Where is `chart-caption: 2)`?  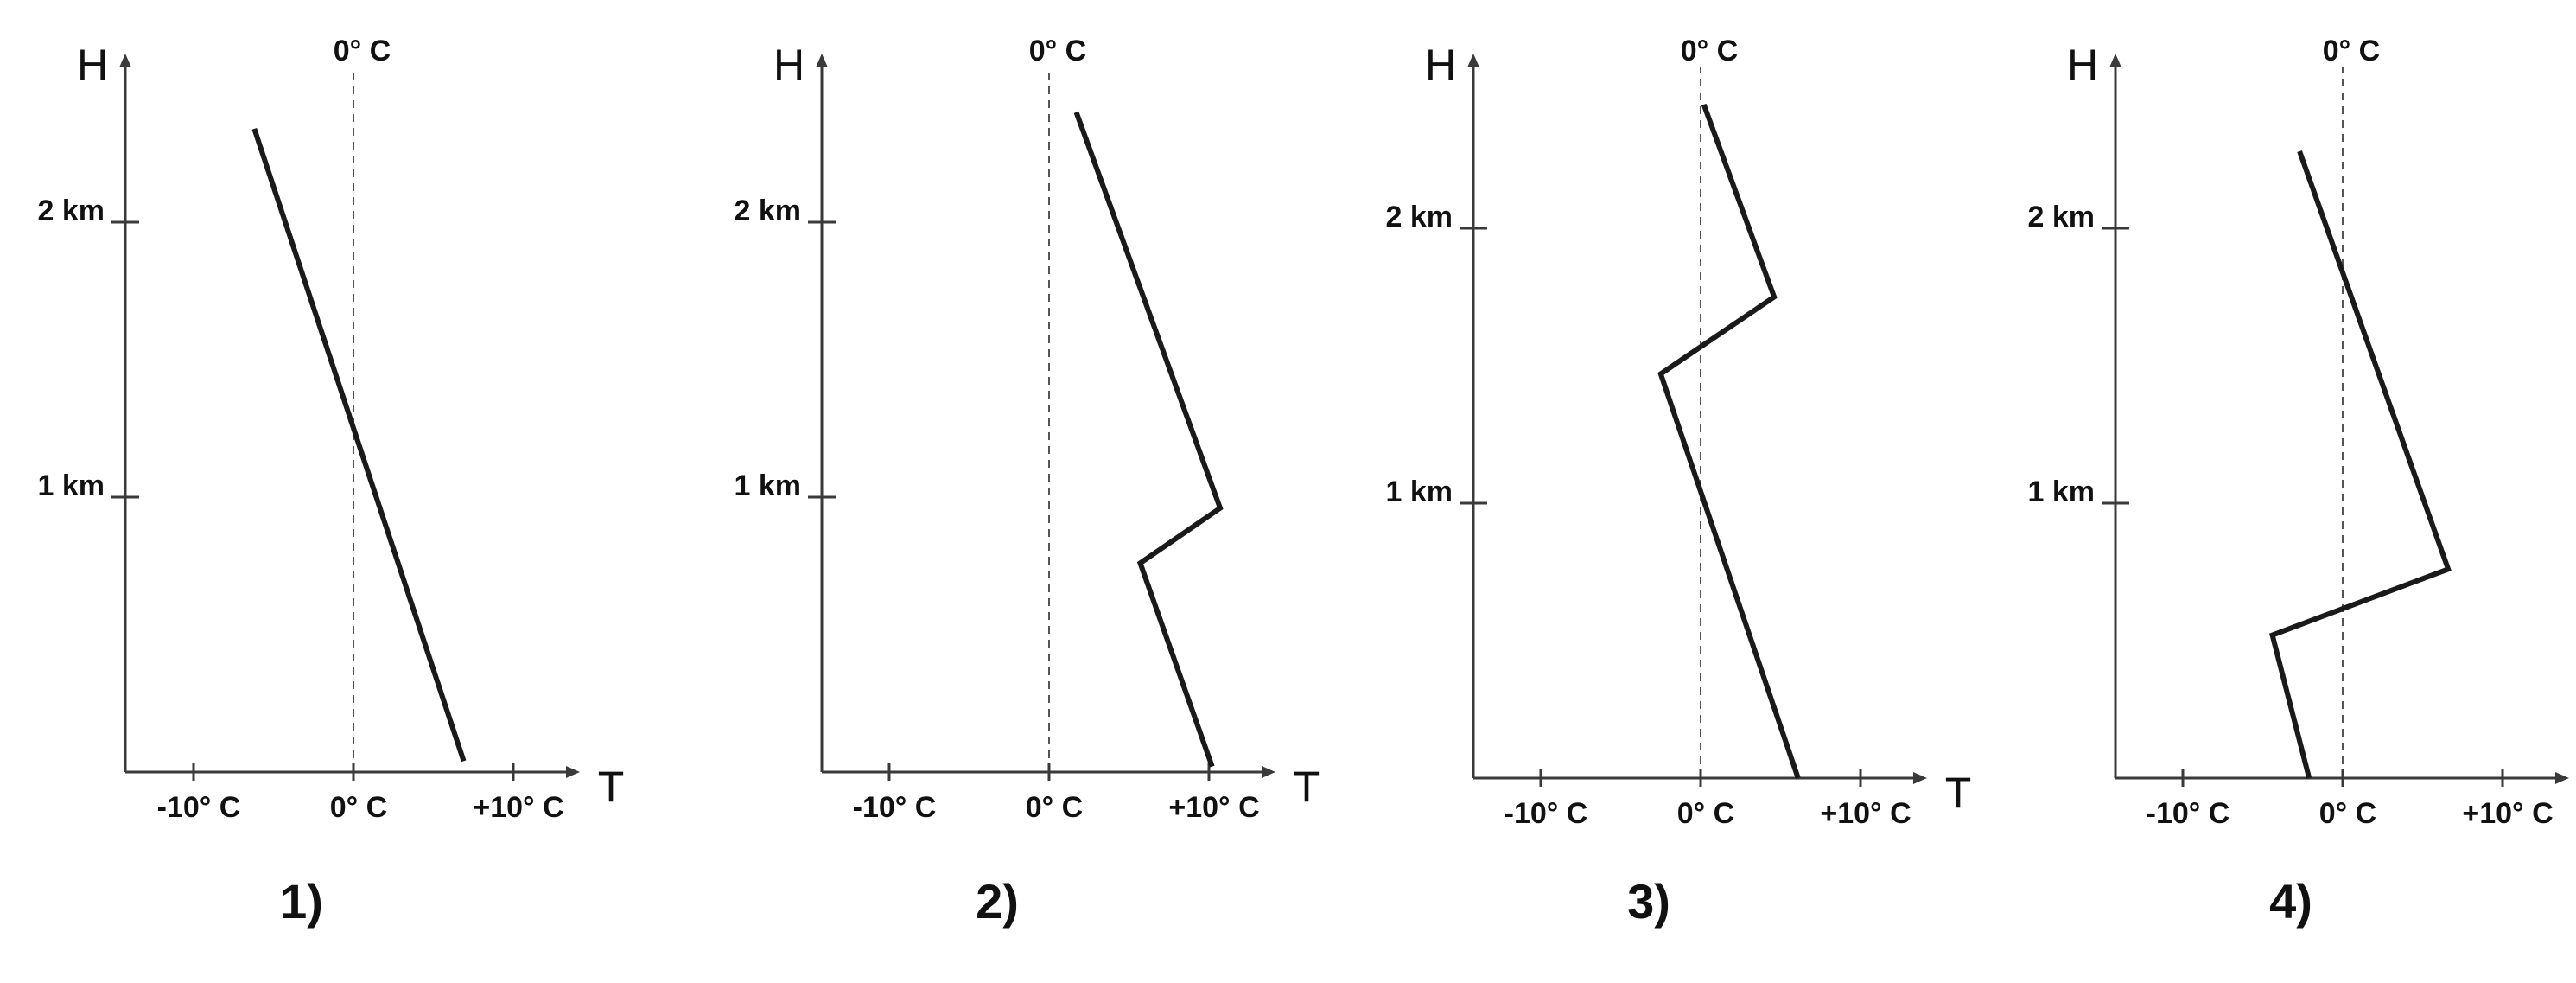 chart-caption: 2) is located at coordinates (998, 901).